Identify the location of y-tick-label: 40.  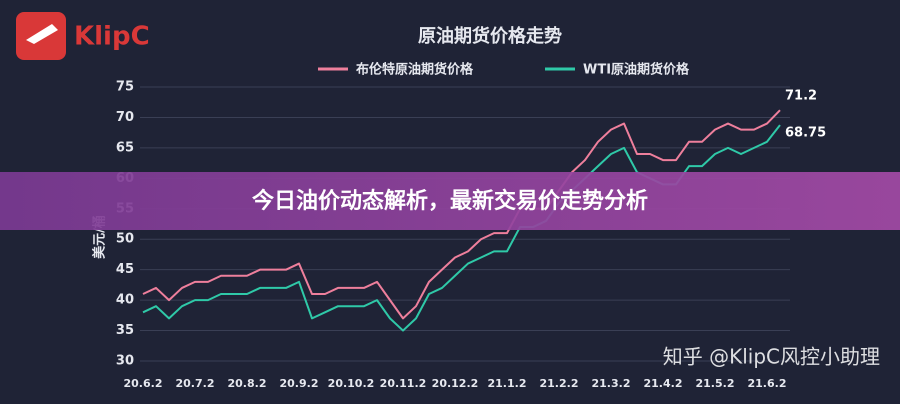
(125, 300).